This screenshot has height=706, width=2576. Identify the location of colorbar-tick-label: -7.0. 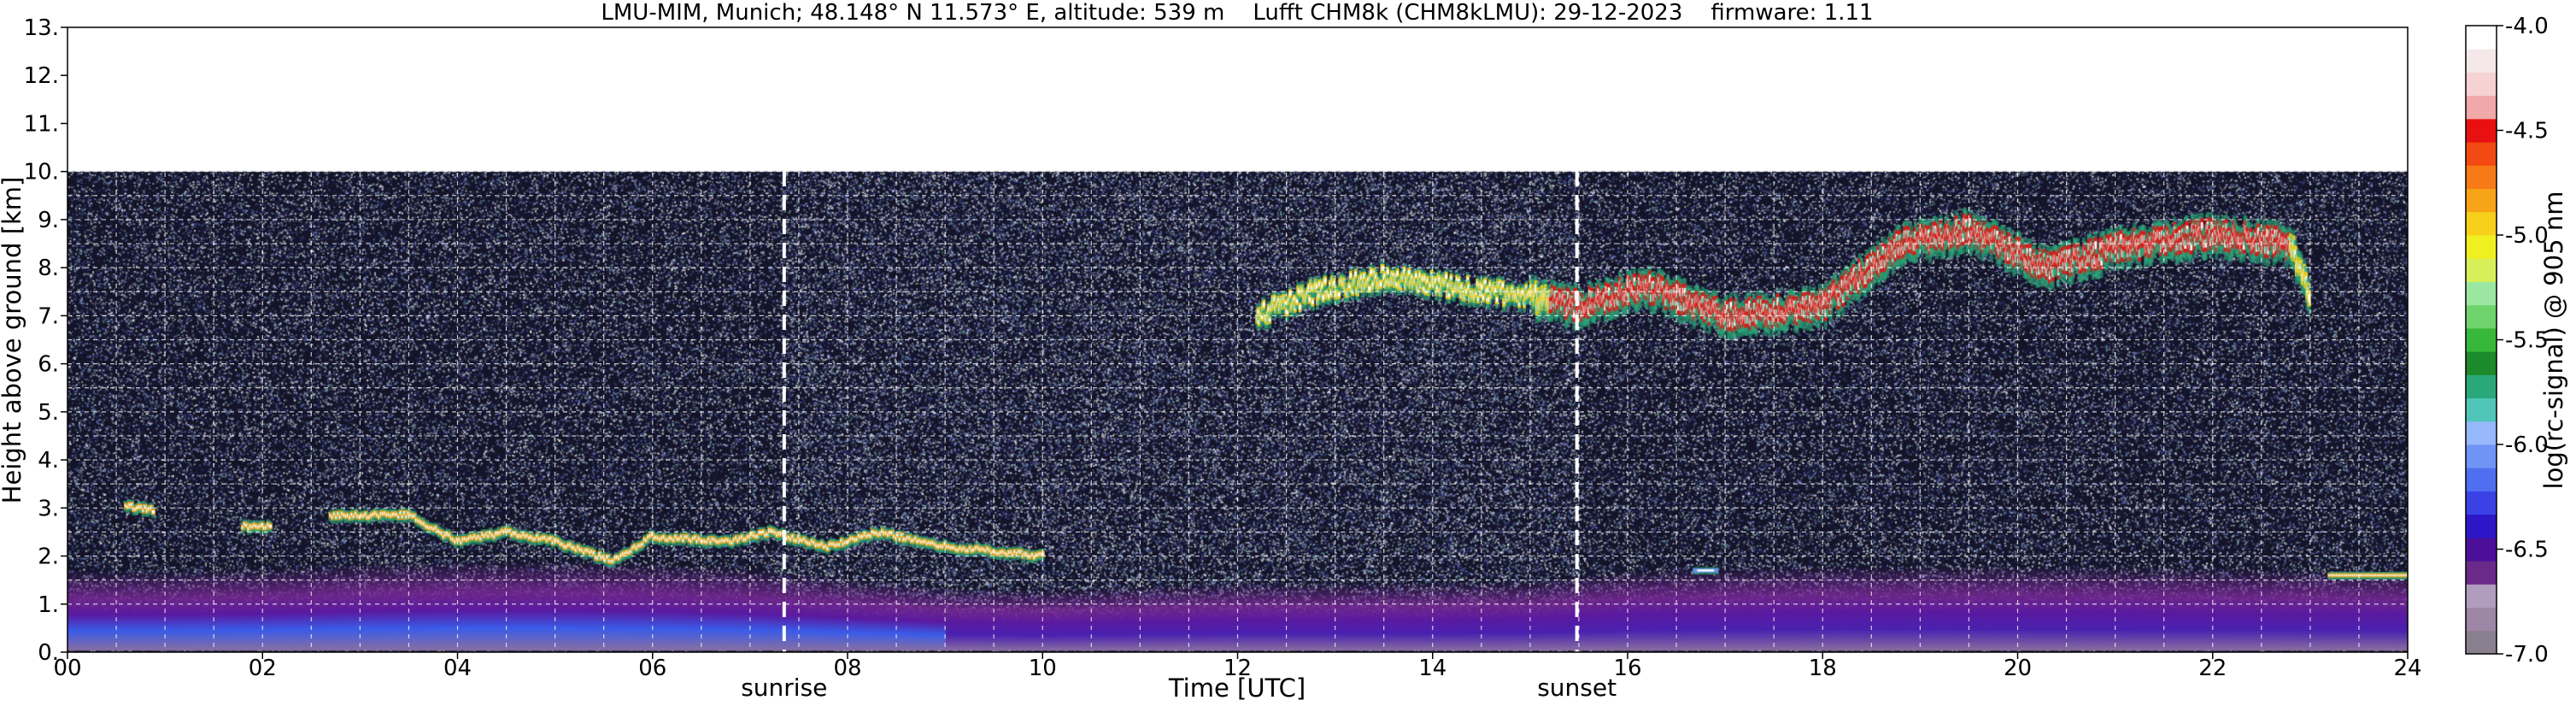
(2527, 655).